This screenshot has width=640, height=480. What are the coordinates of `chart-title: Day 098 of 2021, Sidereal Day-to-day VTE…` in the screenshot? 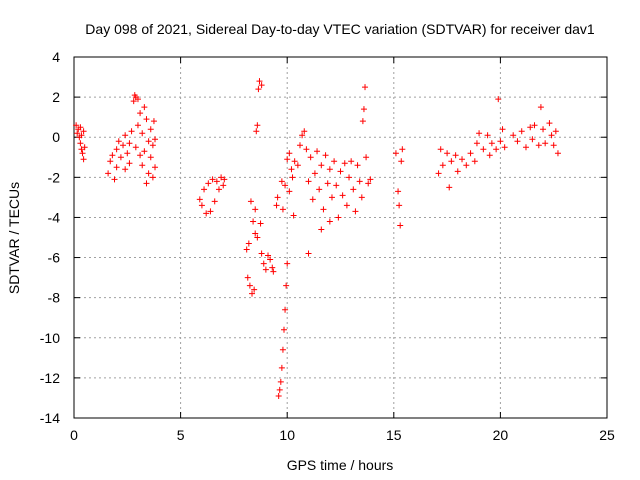 It's located at (340, 29).